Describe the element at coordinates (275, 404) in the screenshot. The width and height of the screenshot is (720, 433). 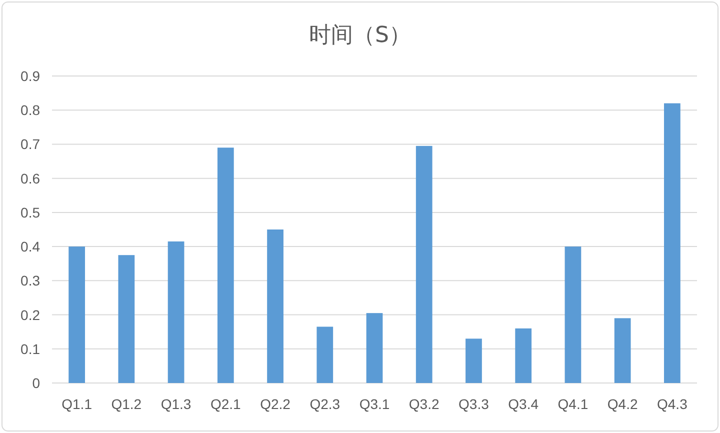
I see `x-tick-label: Q2.2` at that location.